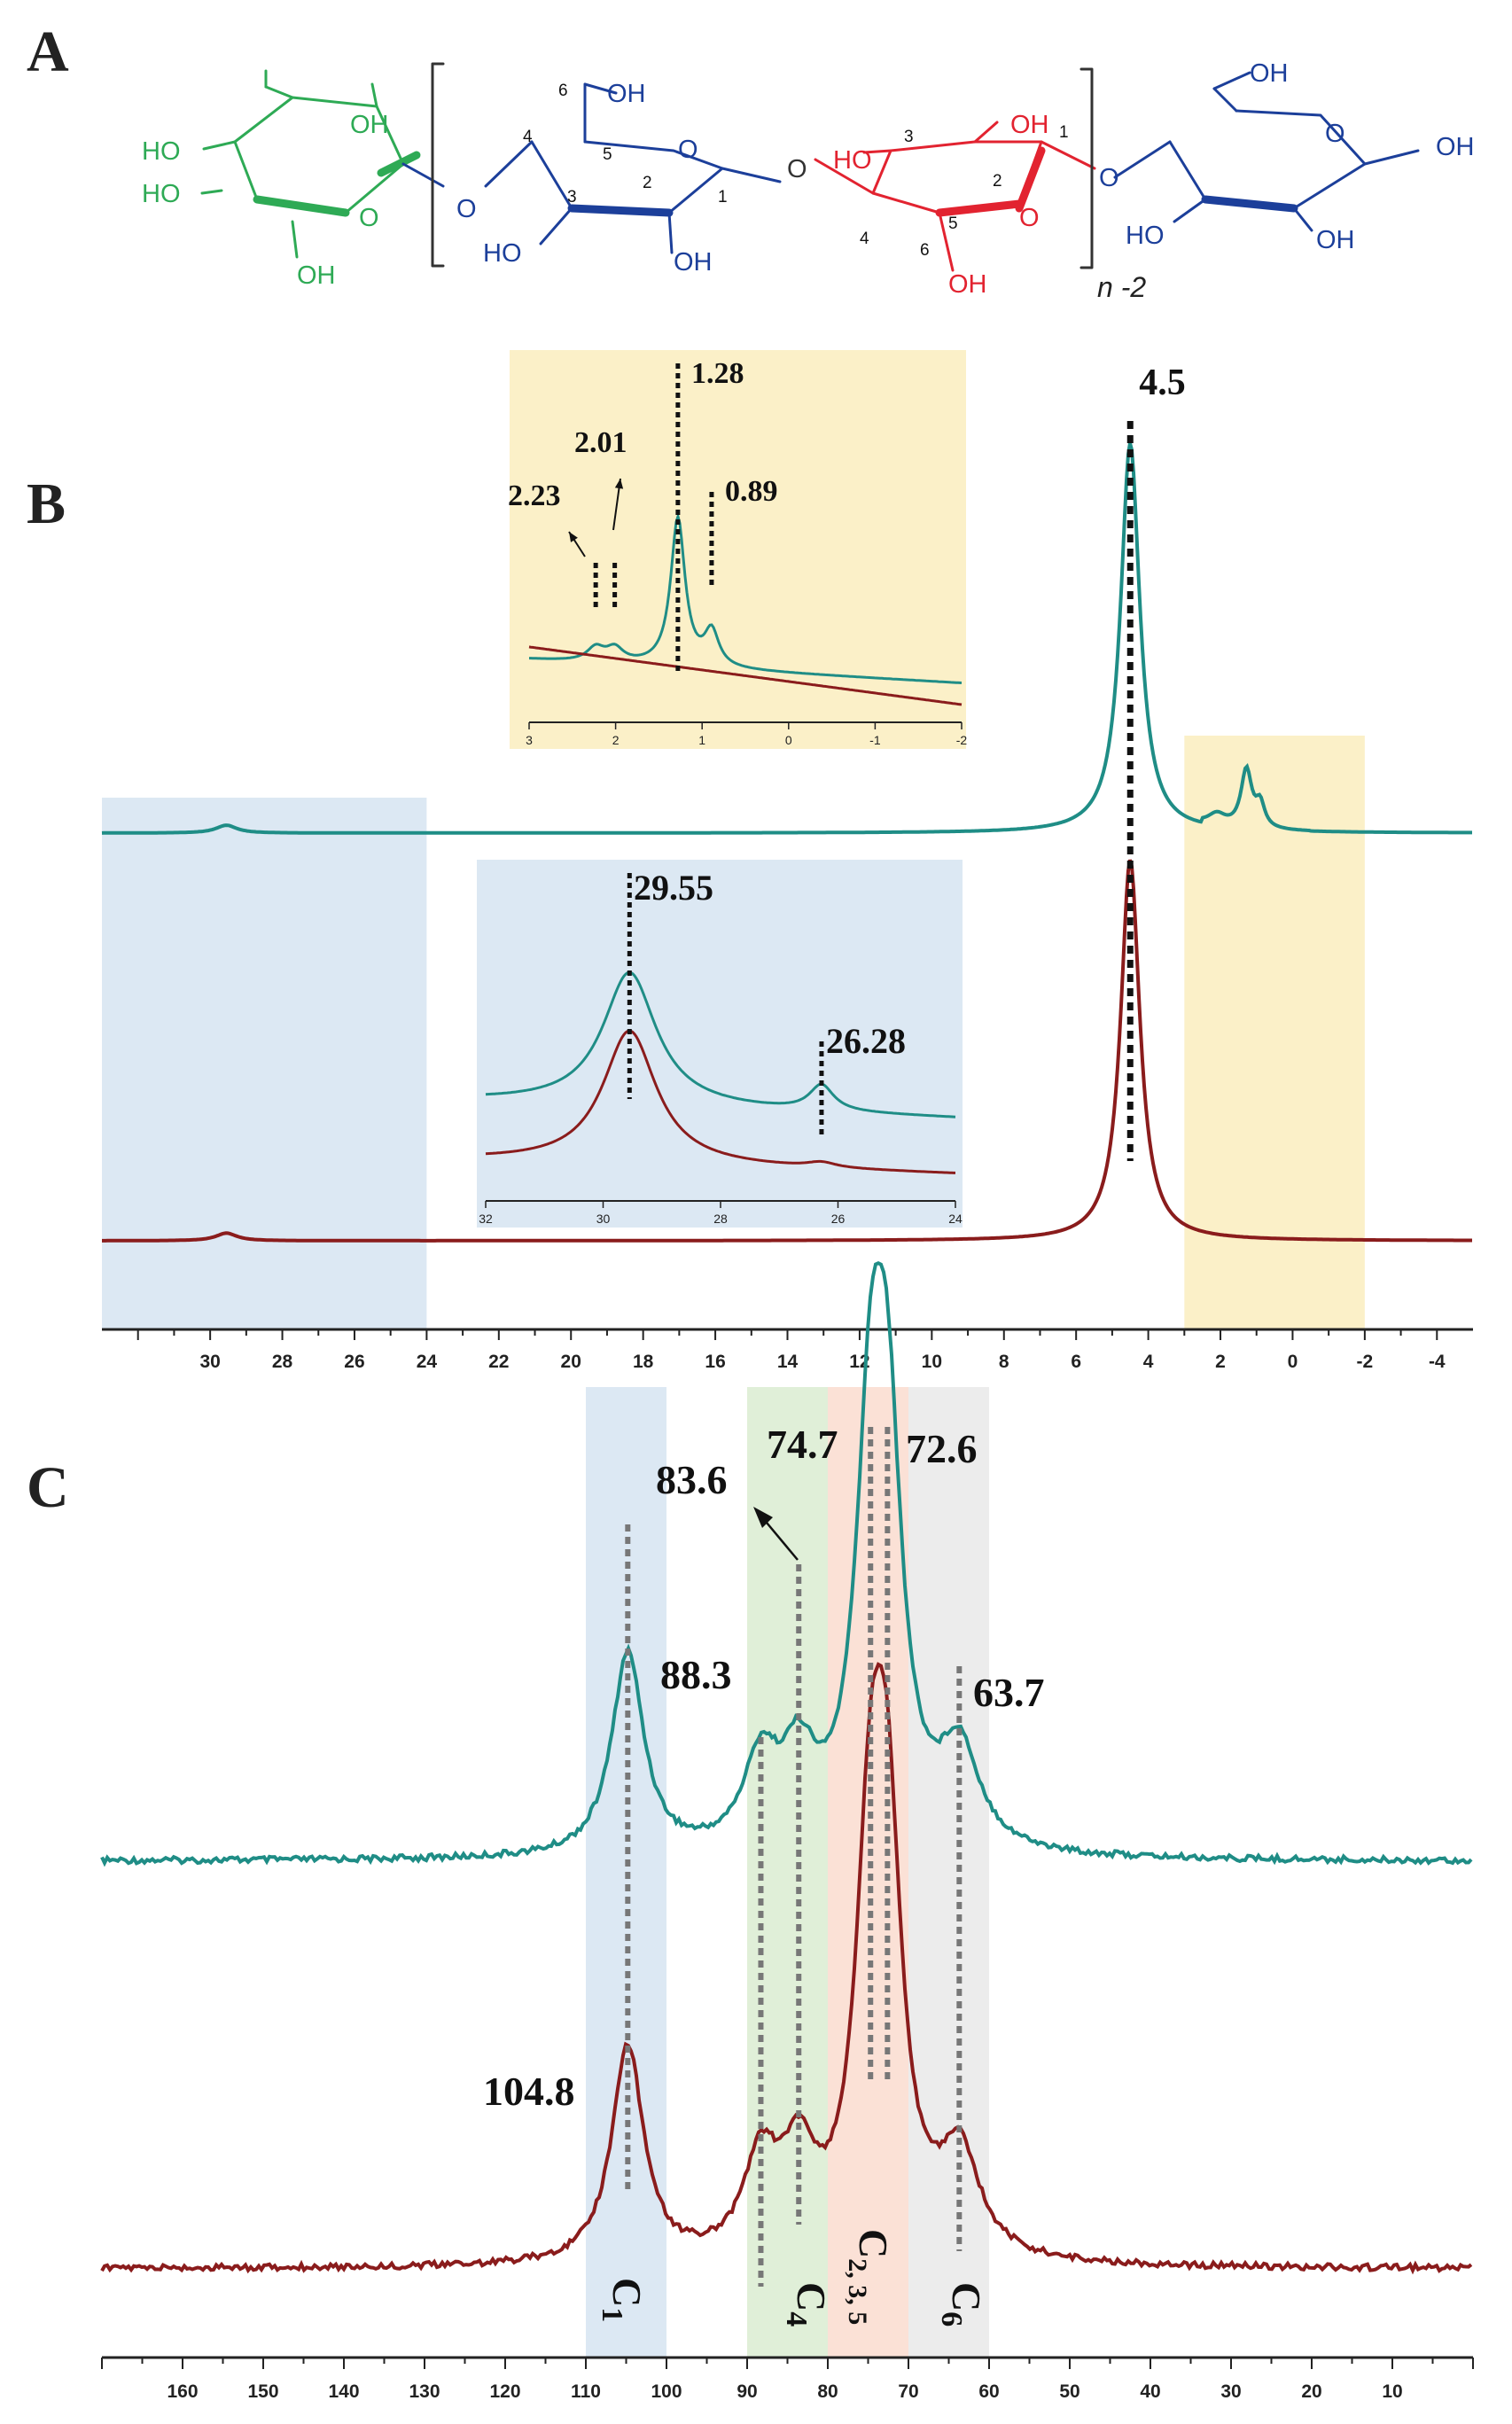  Describe the element at coordinates (505, 2391) in the screenshot. I see `x-tick-label: 120` at that location.